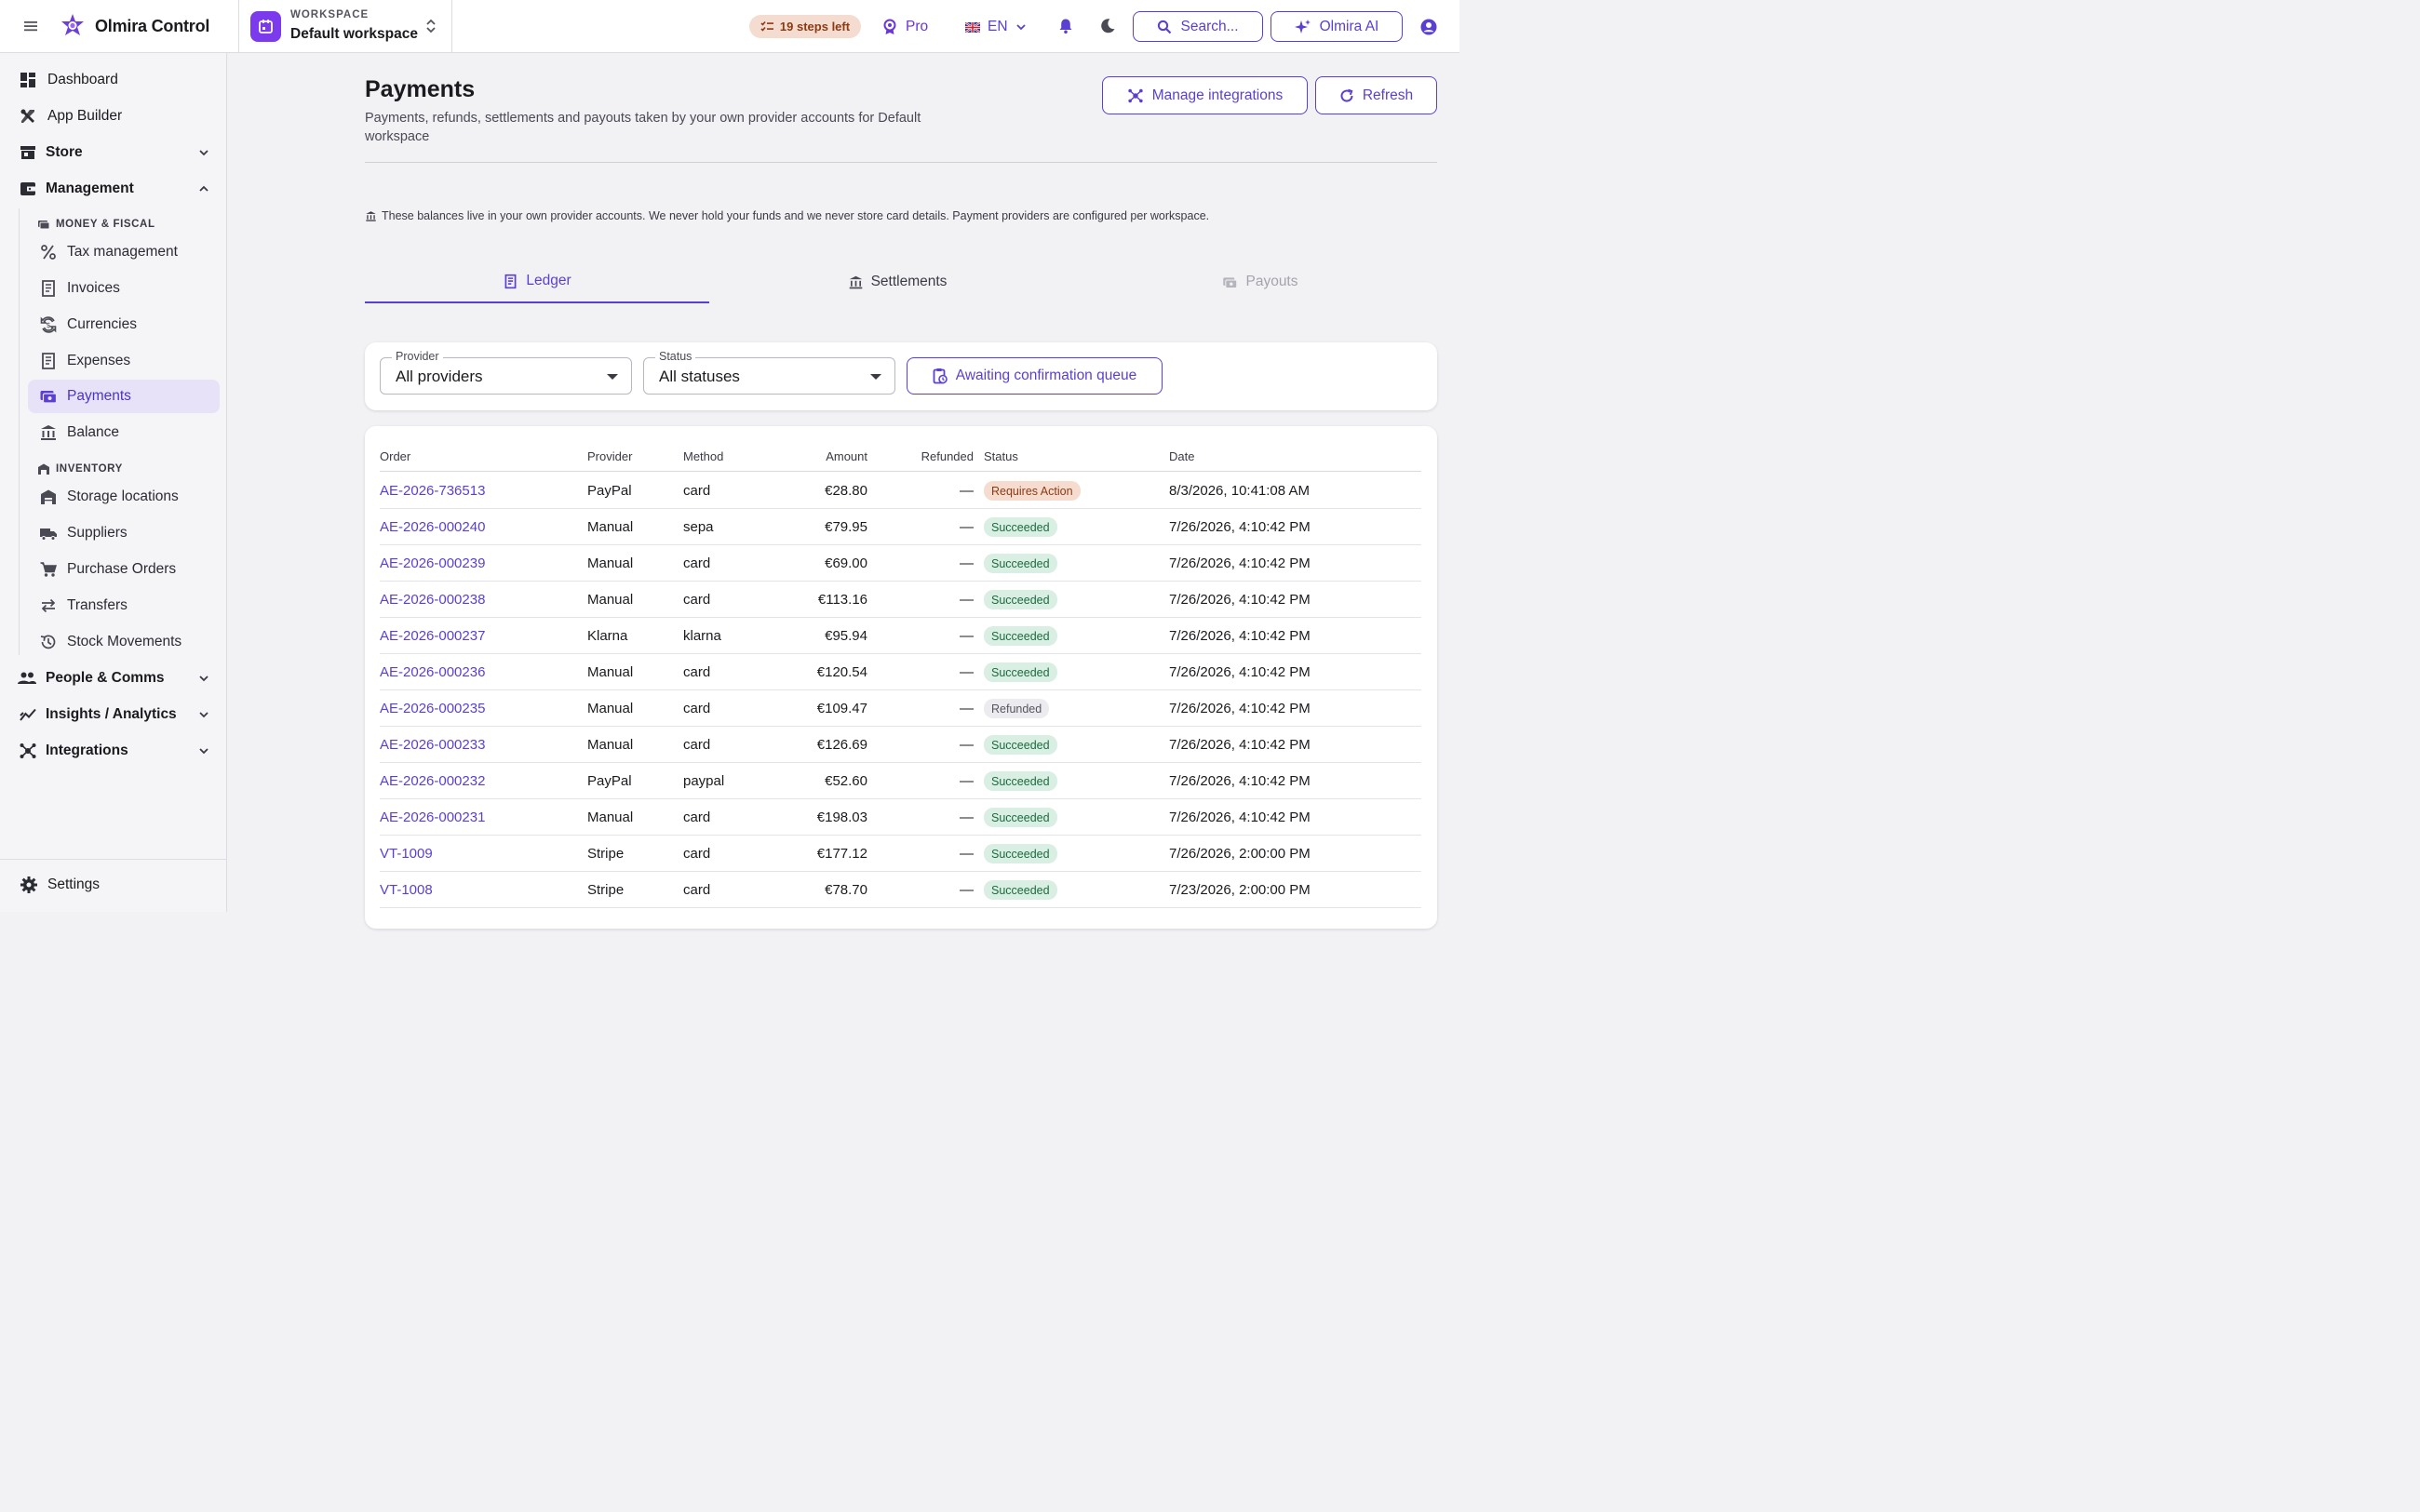  I want to click on sparkle-icon, so click(1302, 26).